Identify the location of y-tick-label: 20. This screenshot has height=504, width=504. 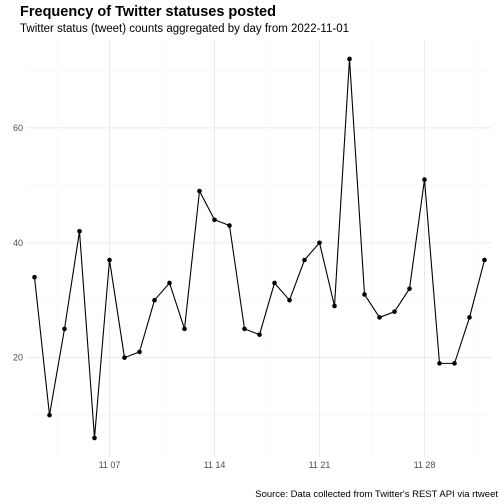
(18, 358).